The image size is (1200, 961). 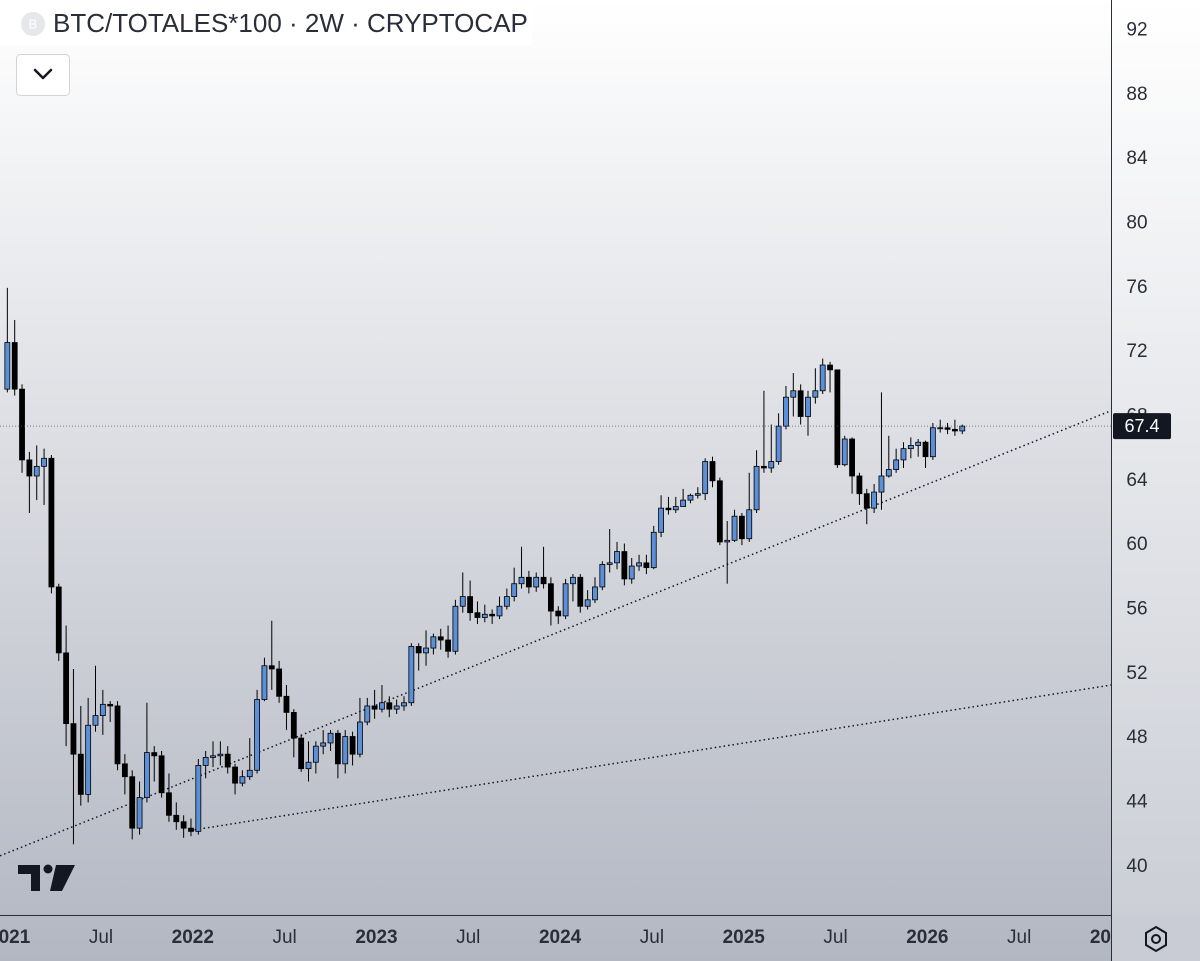 I want to click on x-tick-label: 2023, so click(x=376, y=937).